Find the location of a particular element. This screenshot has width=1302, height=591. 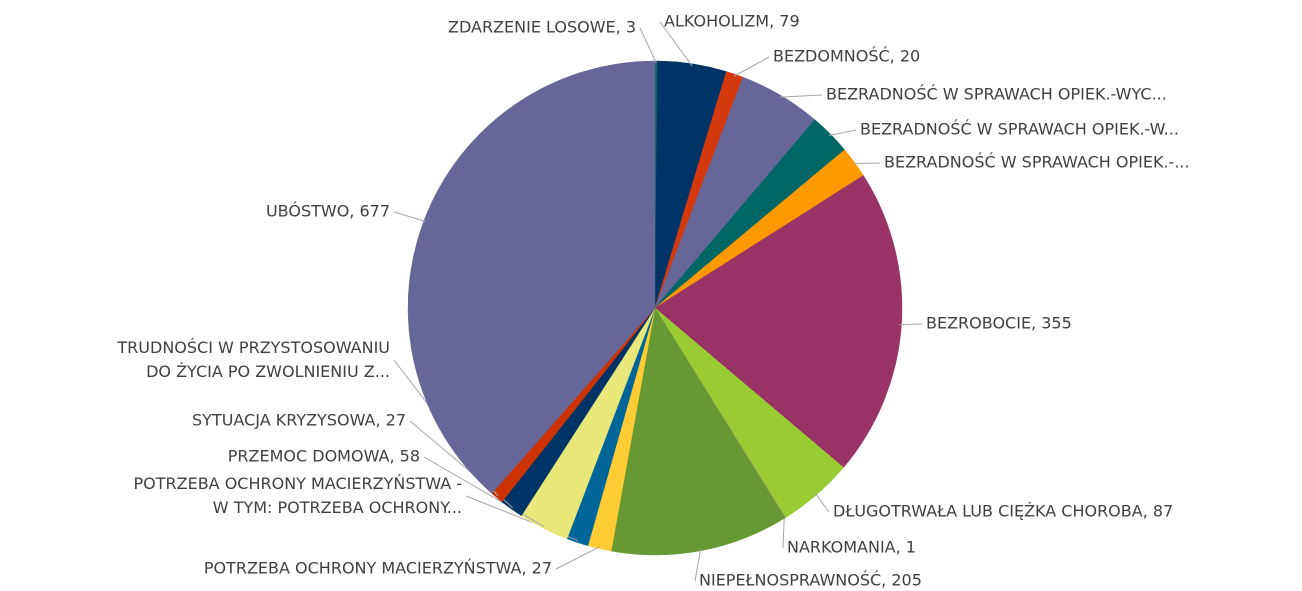

pie-slice is located at coordinates (698, 431).